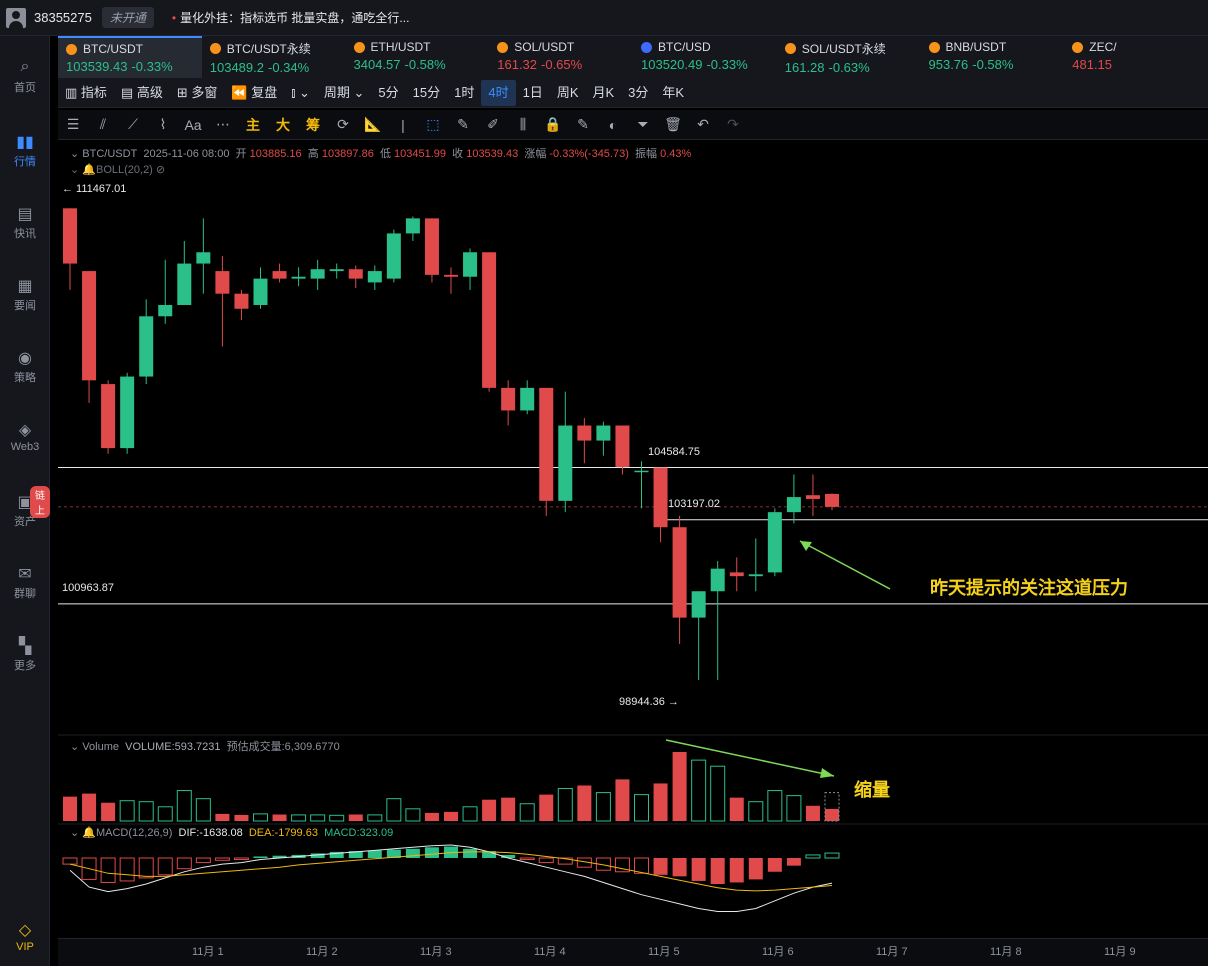 This screenshot has width=1208, height=966. I want to click on eye-hidden-icon: ⊘, so click(160, 170).